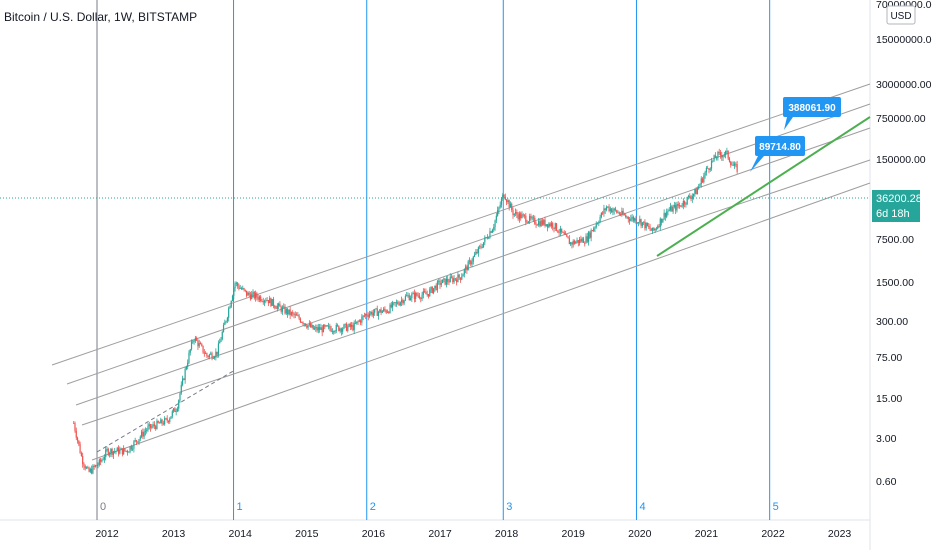  Describe the element at coordinates (886, 482) in the screenshot. I see `y-tick-label: 0.60` at that location.